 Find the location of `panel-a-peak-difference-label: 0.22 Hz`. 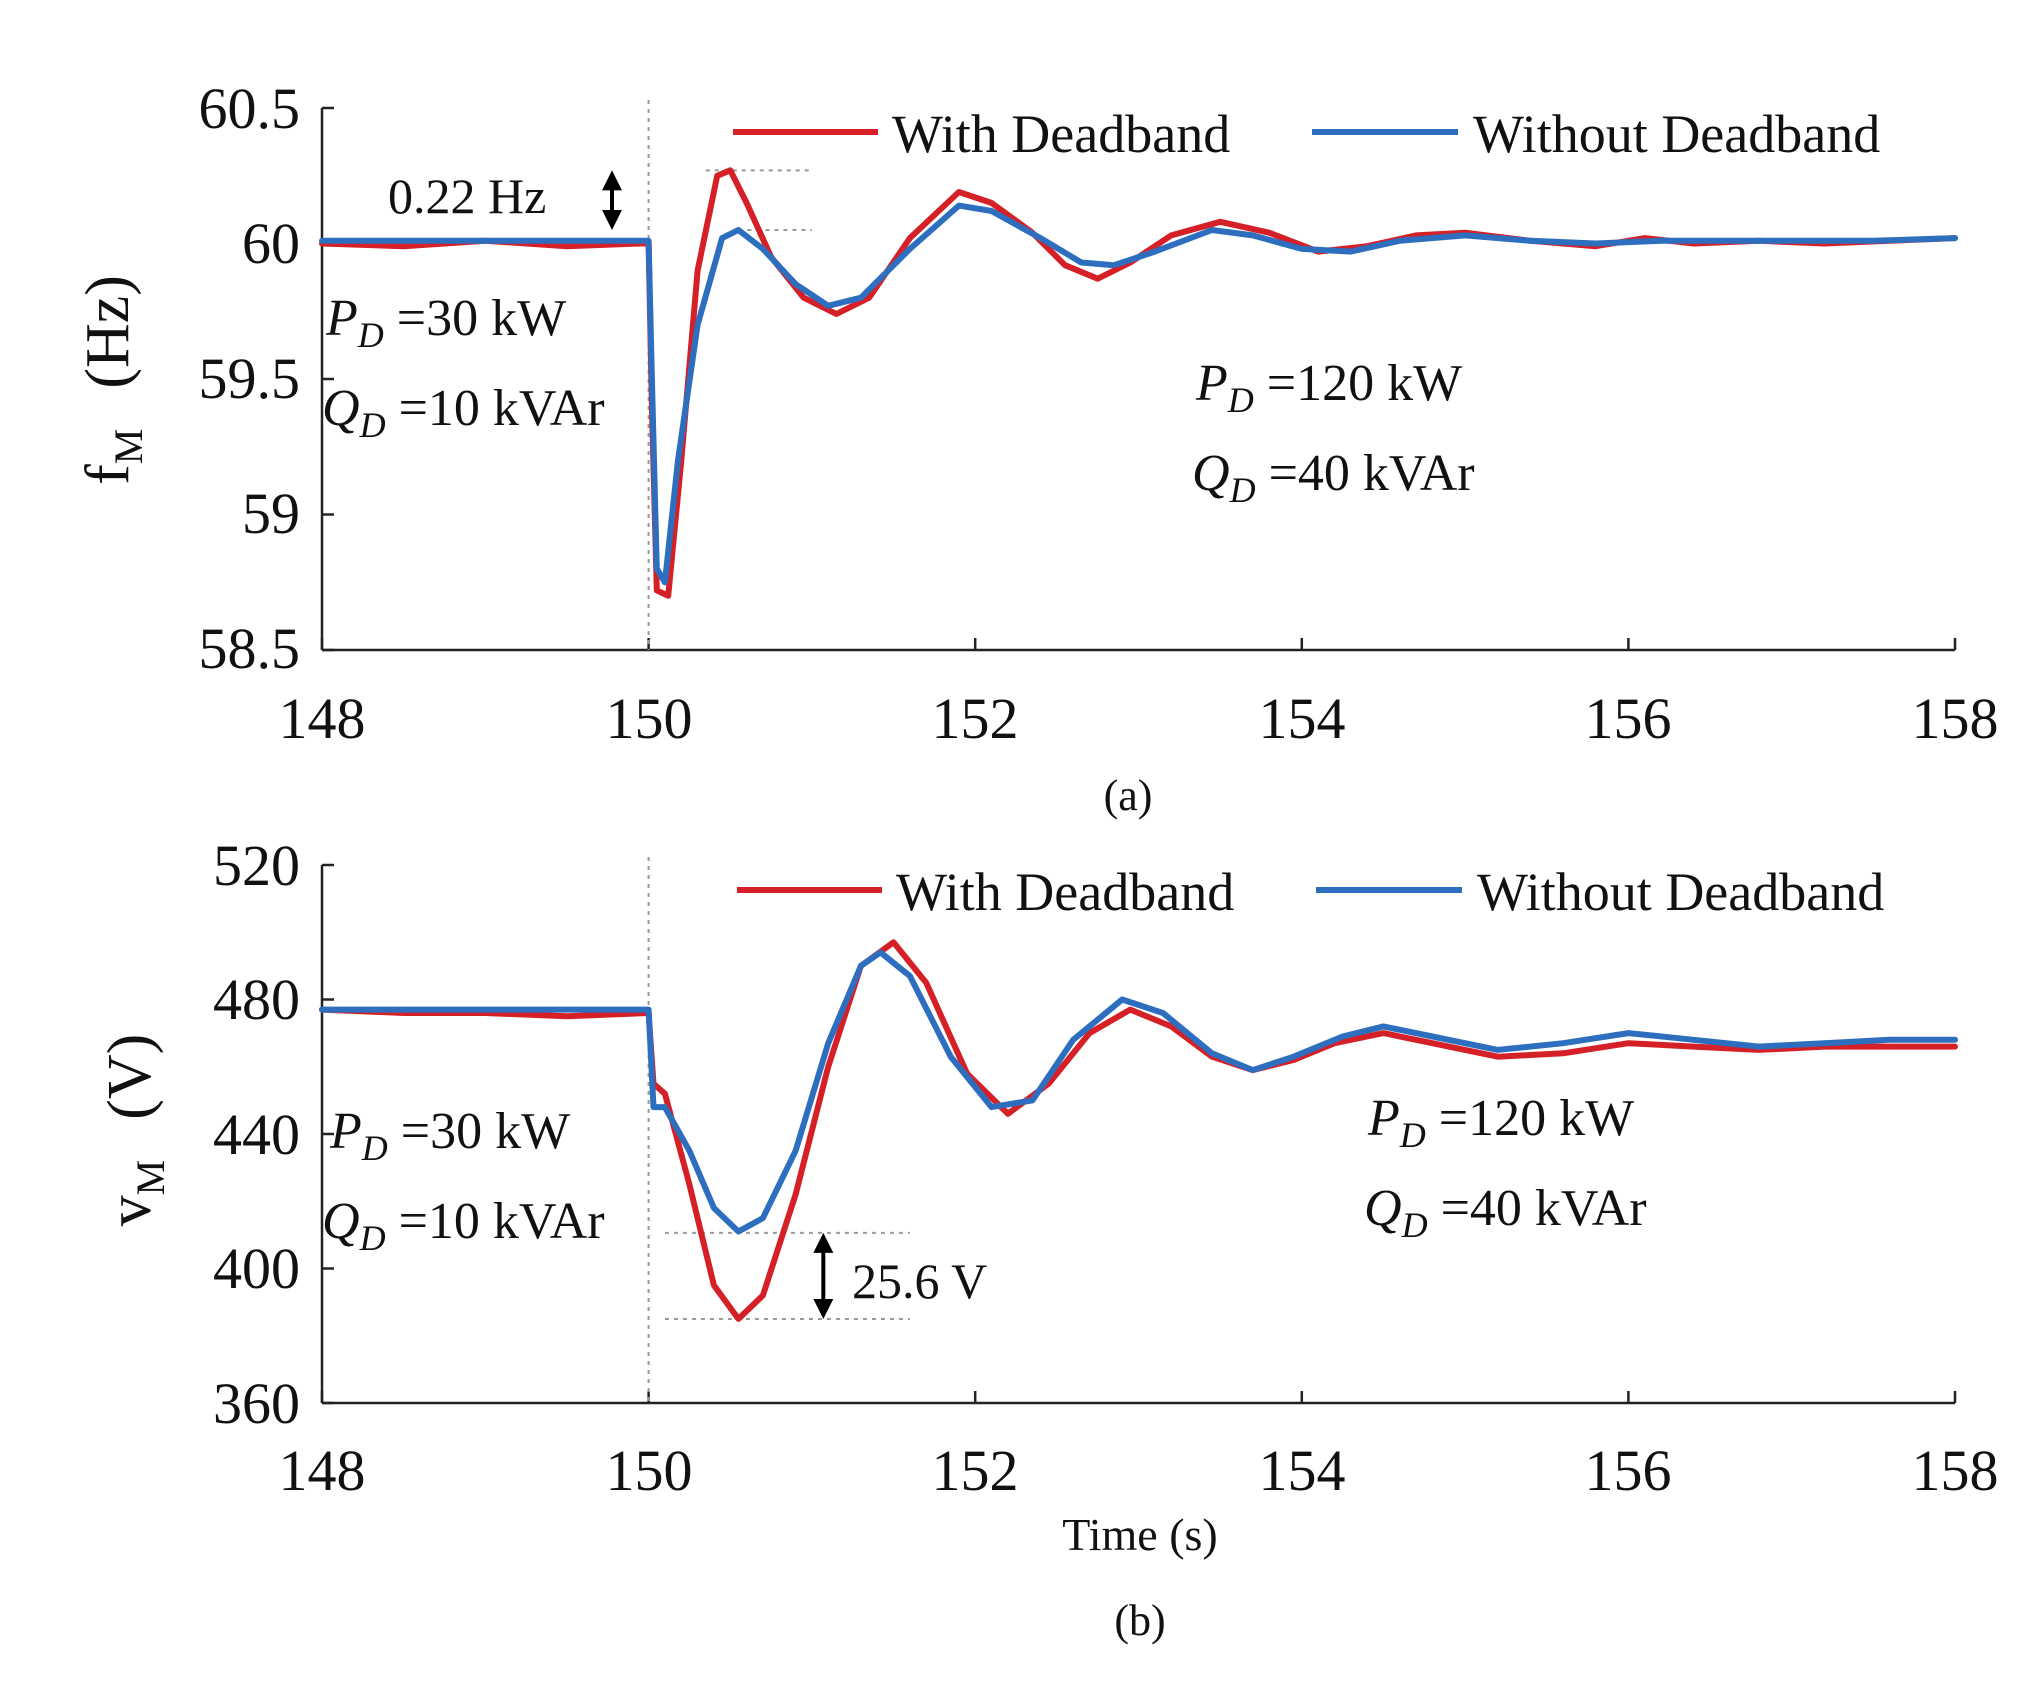

panel-a-peak-difference-label: 0.22 Hz is located at coordinates (467, 196).